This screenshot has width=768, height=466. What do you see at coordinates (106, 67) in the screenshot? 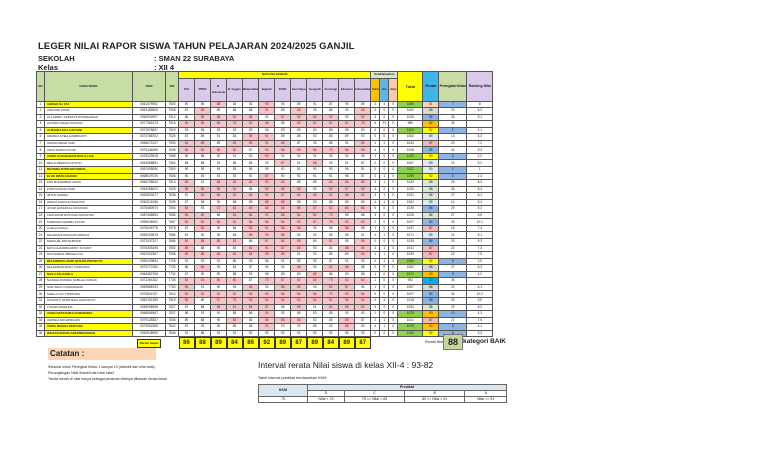
I see `class-row: Kelas : XII 4` at bounding box center [106, 67].